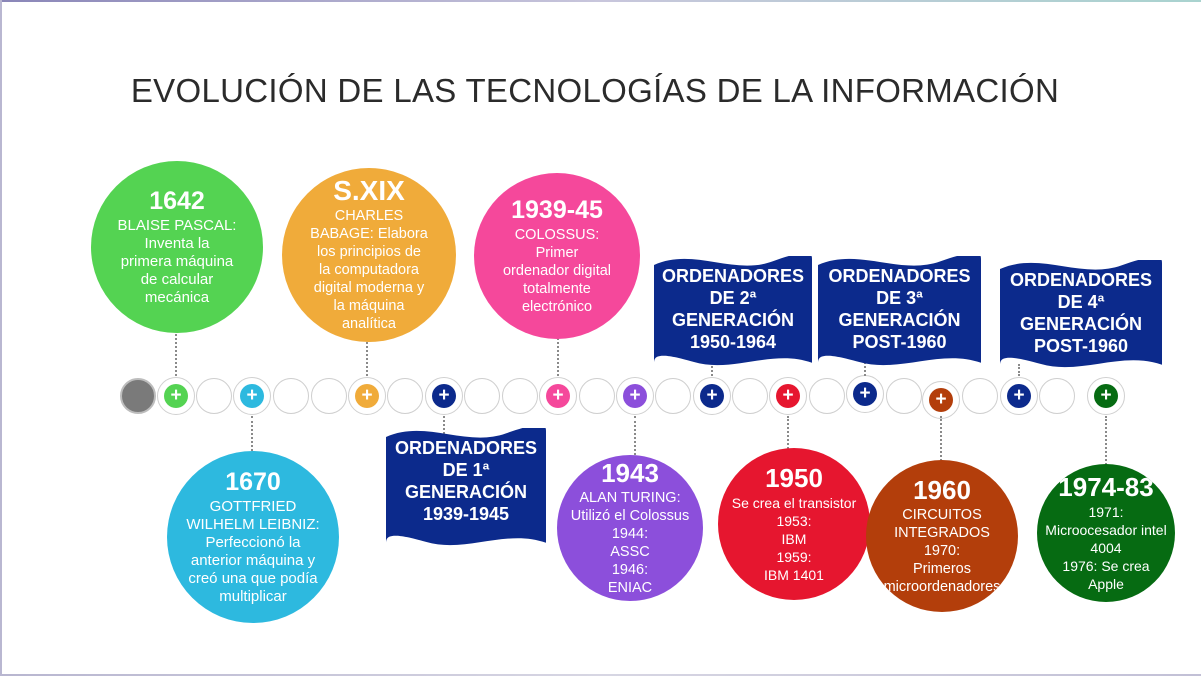 The width and height of the screenshot is (1201, 676). I want to click on timeline-node-events-5: +, so click(788, 396).